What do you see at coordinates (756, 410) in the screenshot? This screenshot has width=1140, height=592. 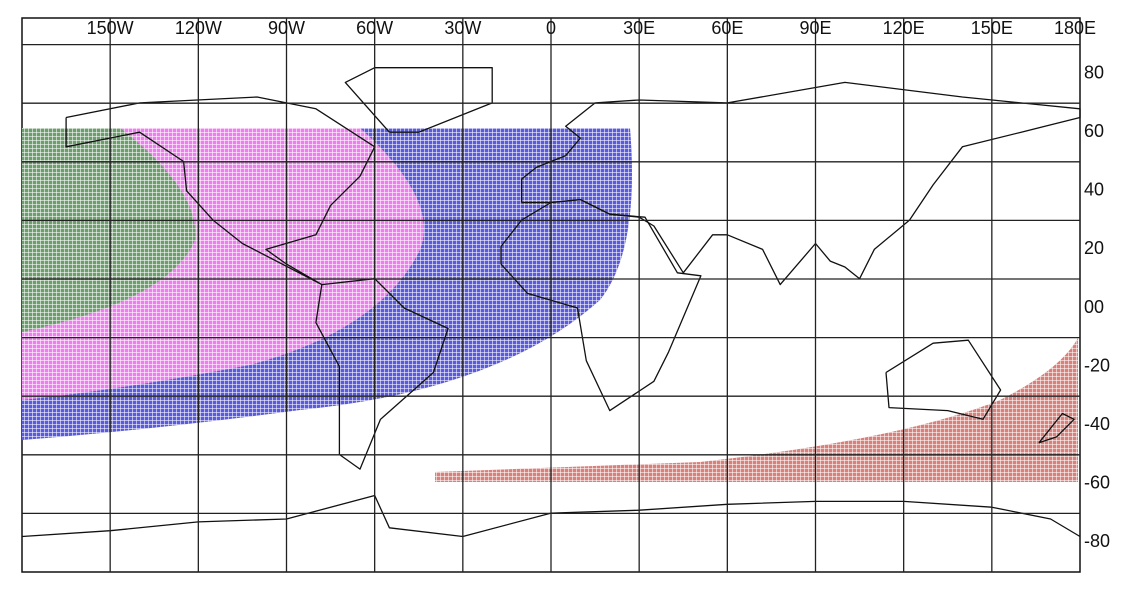 I see `red-region-texture` at bounding box center [756, 410].